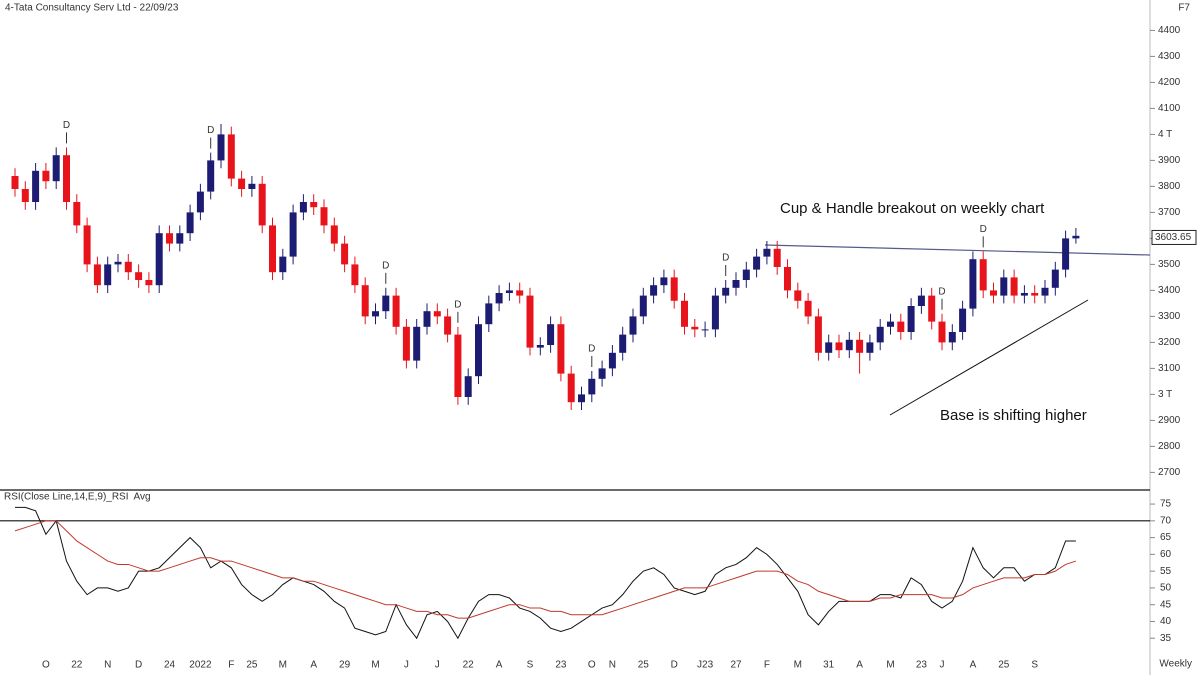  I want to click on resistance-line, so click(957, 250).